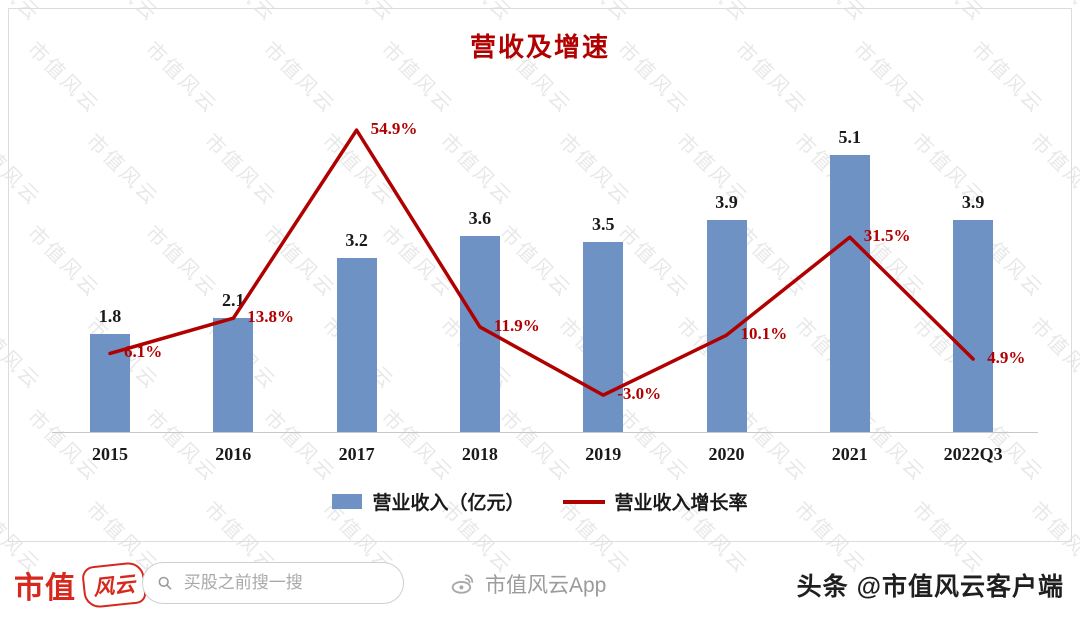  I want to click on legend-line-swatch, so click(583, 501).